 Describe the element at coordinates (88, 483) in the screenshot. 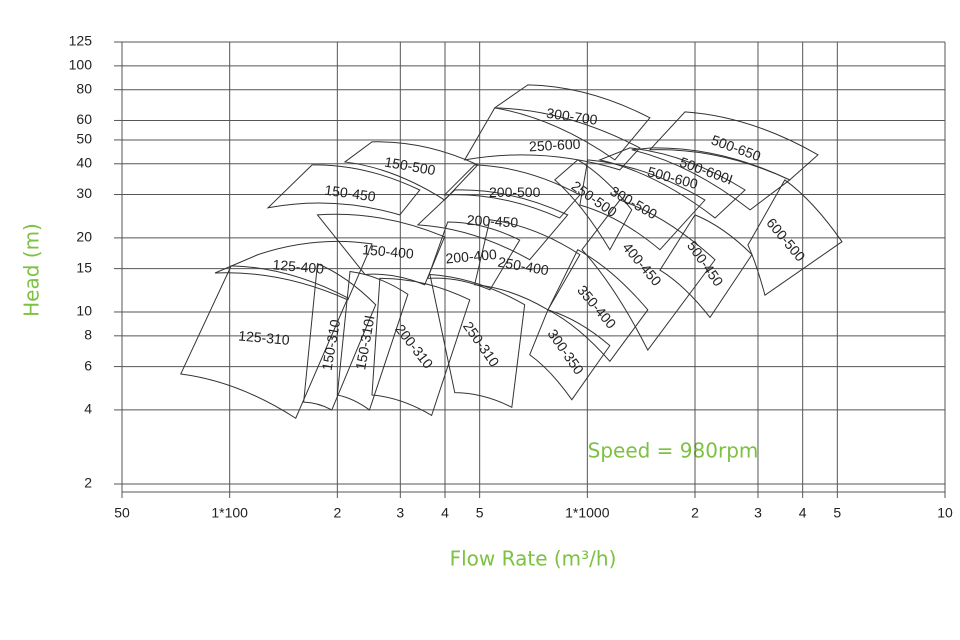

I see `y-tick-label: 2` at that location.